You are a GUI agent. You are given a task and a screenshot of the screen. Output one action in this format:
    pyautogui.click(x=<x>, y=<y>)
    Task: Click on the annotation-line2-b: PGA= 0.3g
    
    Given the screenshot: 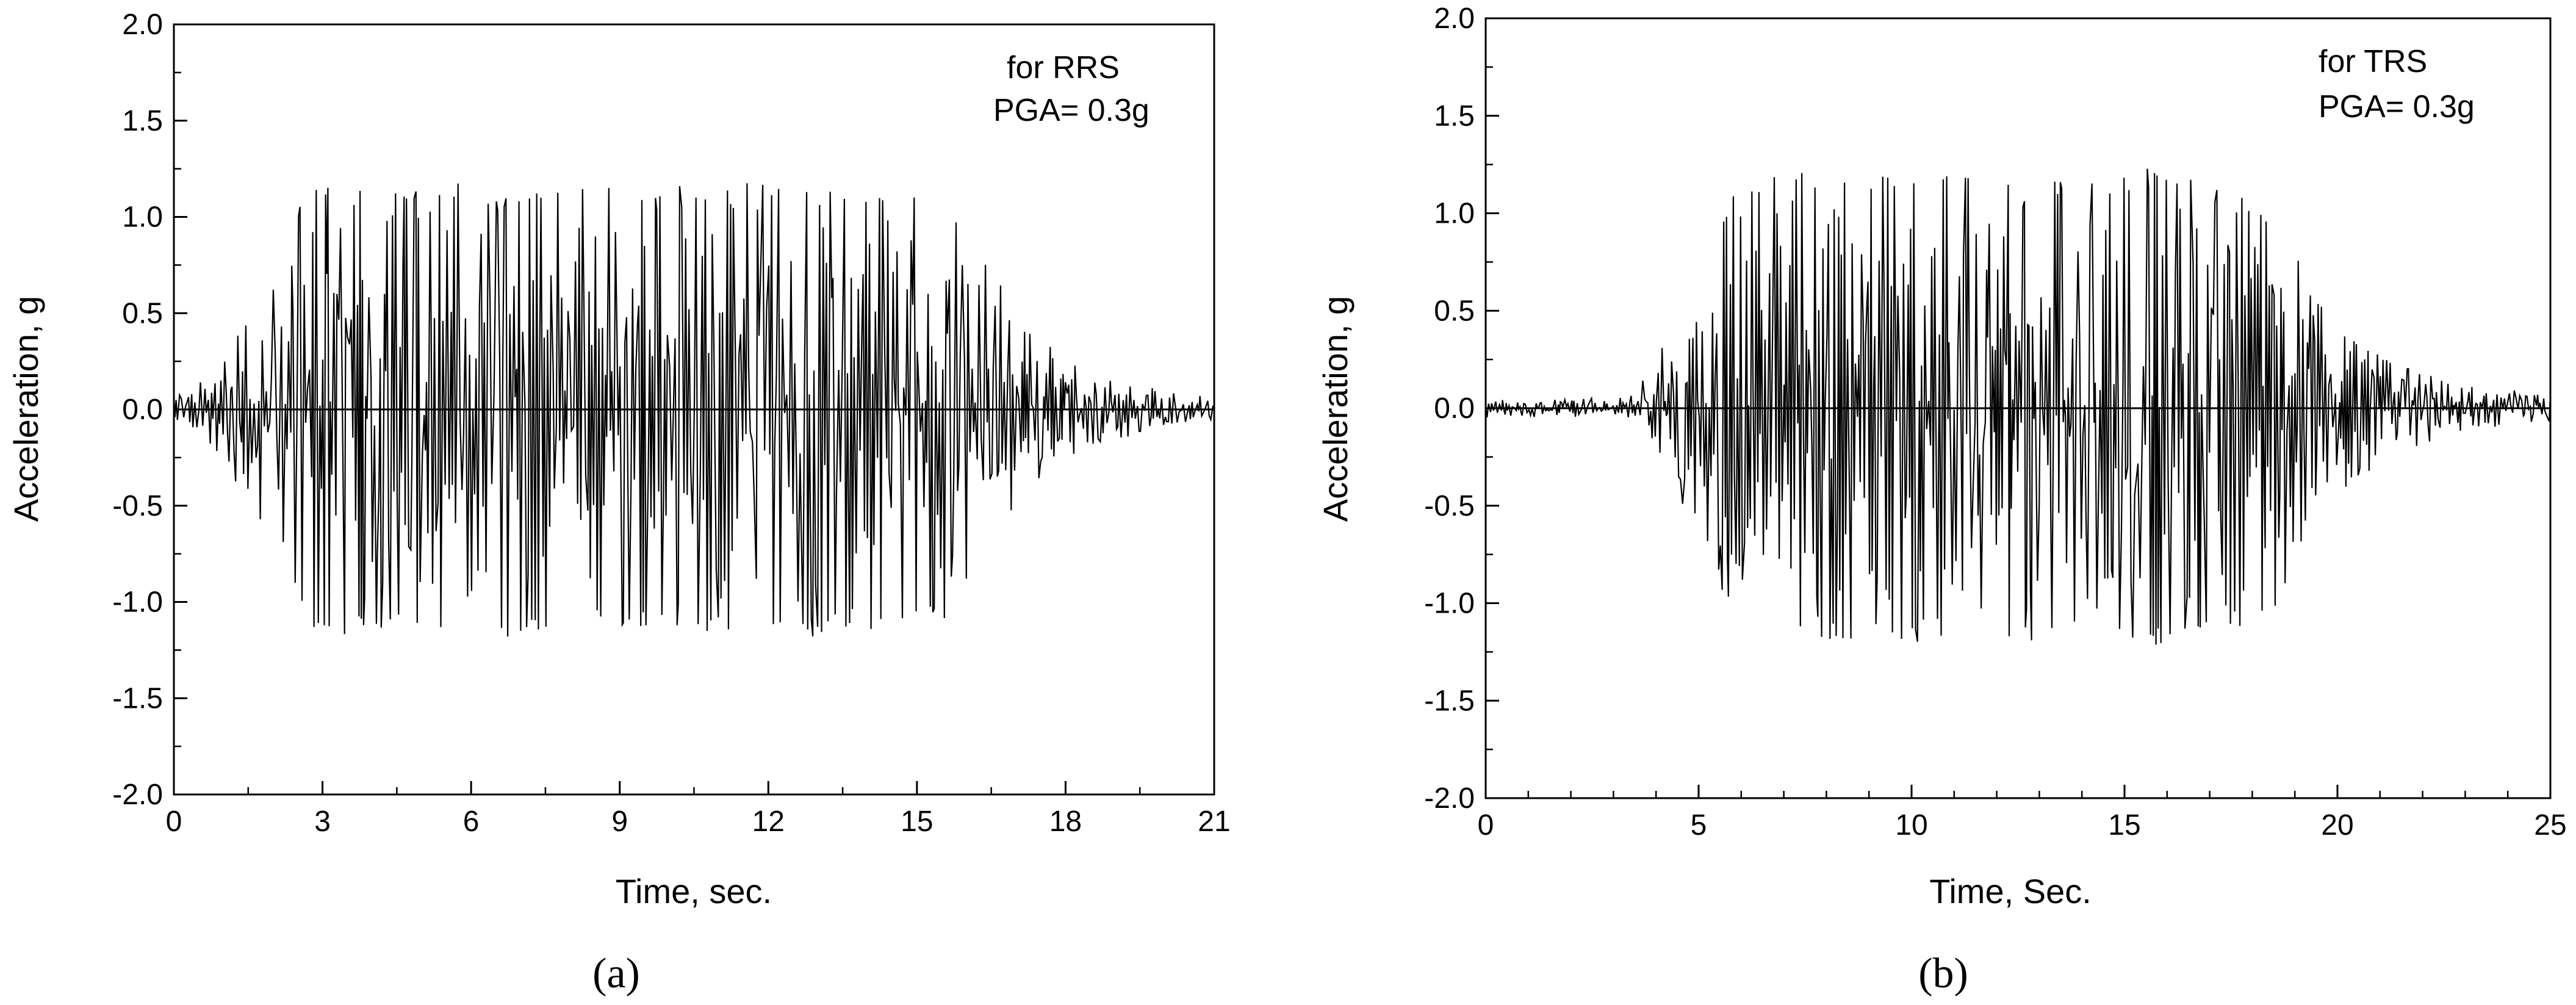 What is the action you would take?
    pyautogui.click(x=2397, y=106)
    